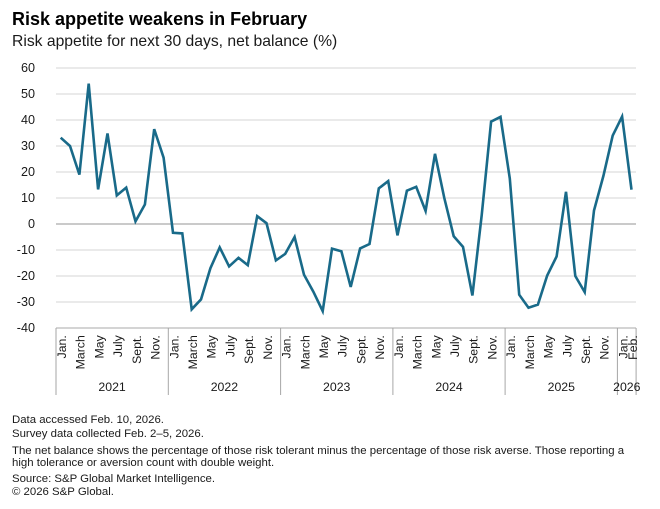  Describe the element at coordinates (562, 387) in the screenshot. I see `svg-text: 2025` at that location.